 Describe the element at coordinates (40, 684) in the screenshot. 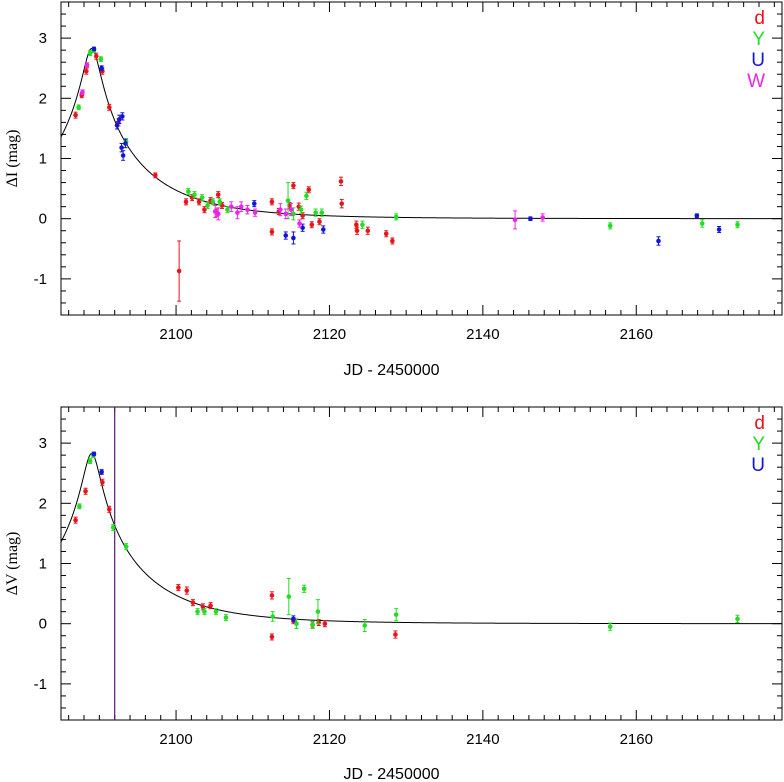

I see `y-tick-label: -1` at that location.